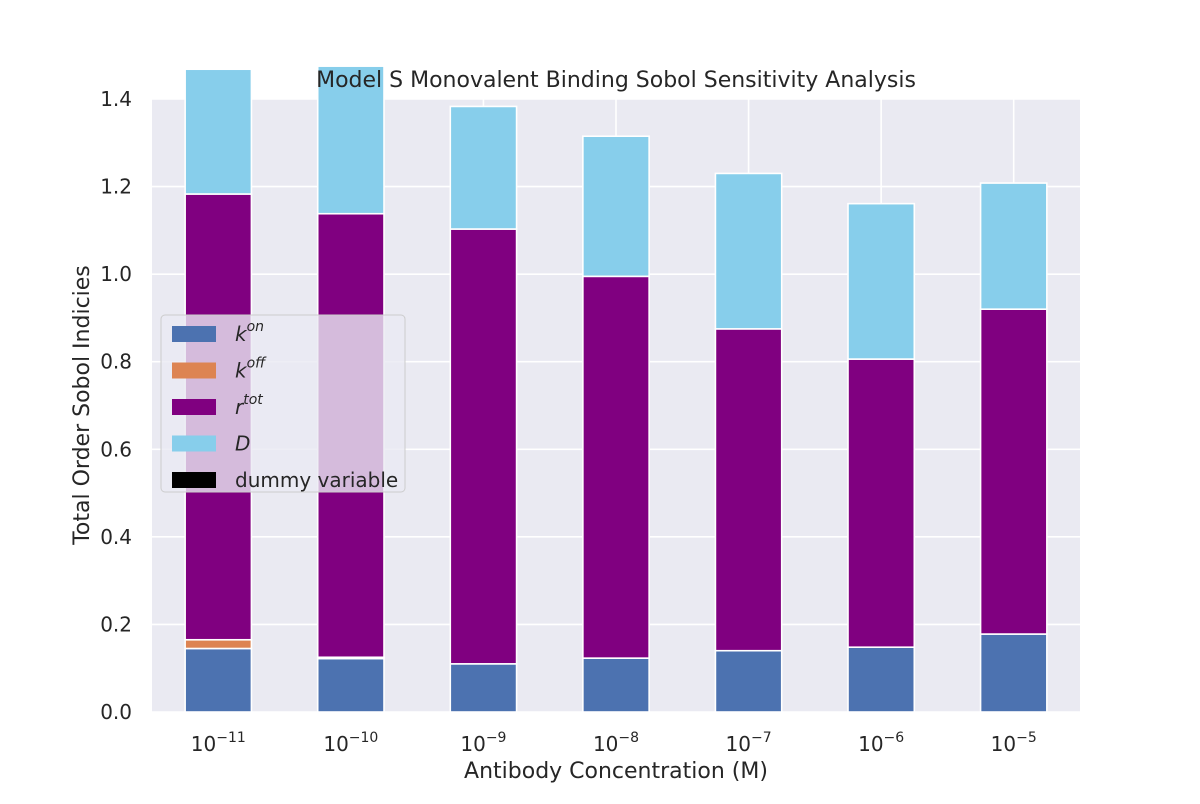  I want to click on y-tick-label: 0.8, so click(116, 362).